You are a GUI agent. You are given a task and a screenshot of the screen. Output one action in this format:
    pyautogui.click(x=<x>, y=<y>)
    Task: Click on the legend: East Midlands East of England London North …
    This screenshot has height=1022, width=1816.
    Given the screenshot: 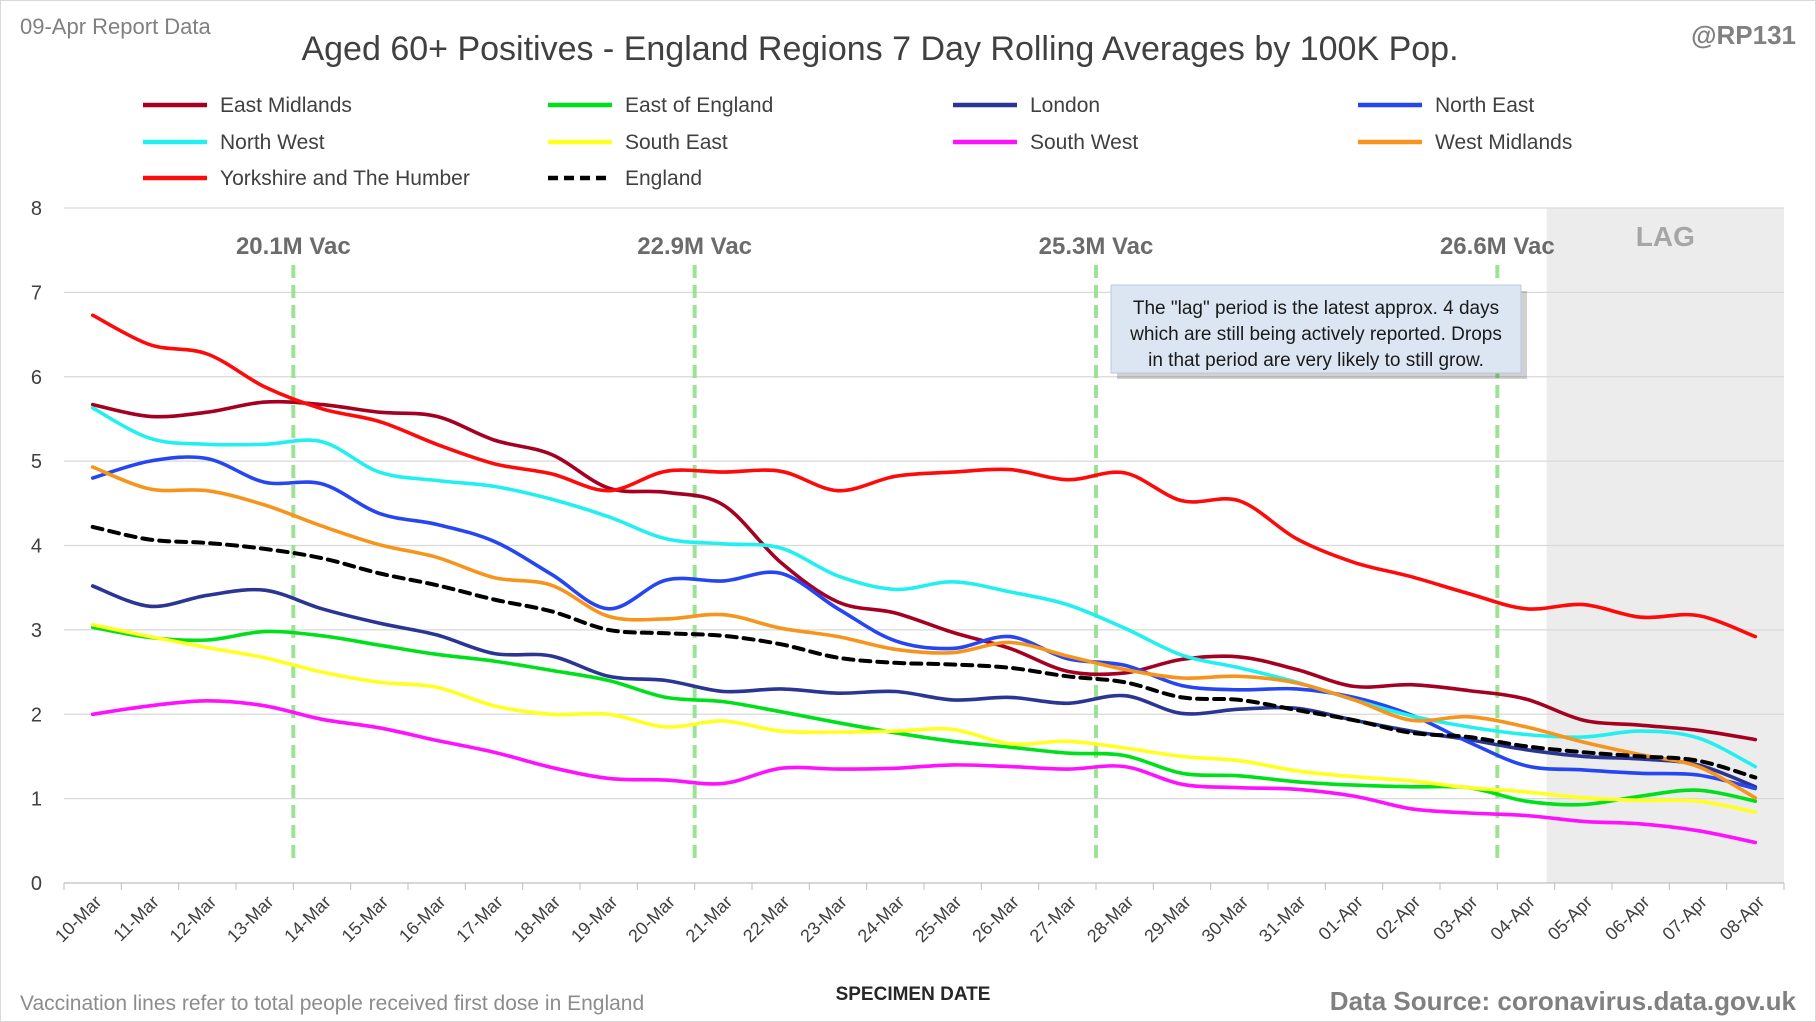 What is the action you would take?
    pyautogui.click(x=857, y=142)
    